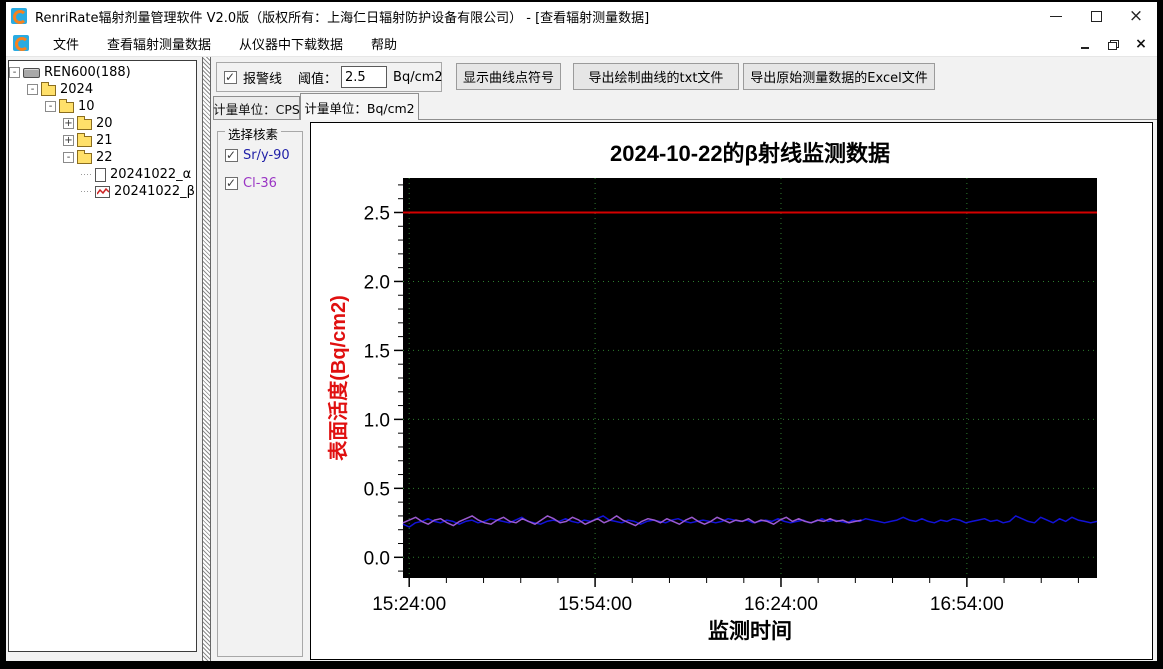 The height and width of the screenshot is (669, 1163). I want to click on menu-help: 帮助, so click(384, 45).